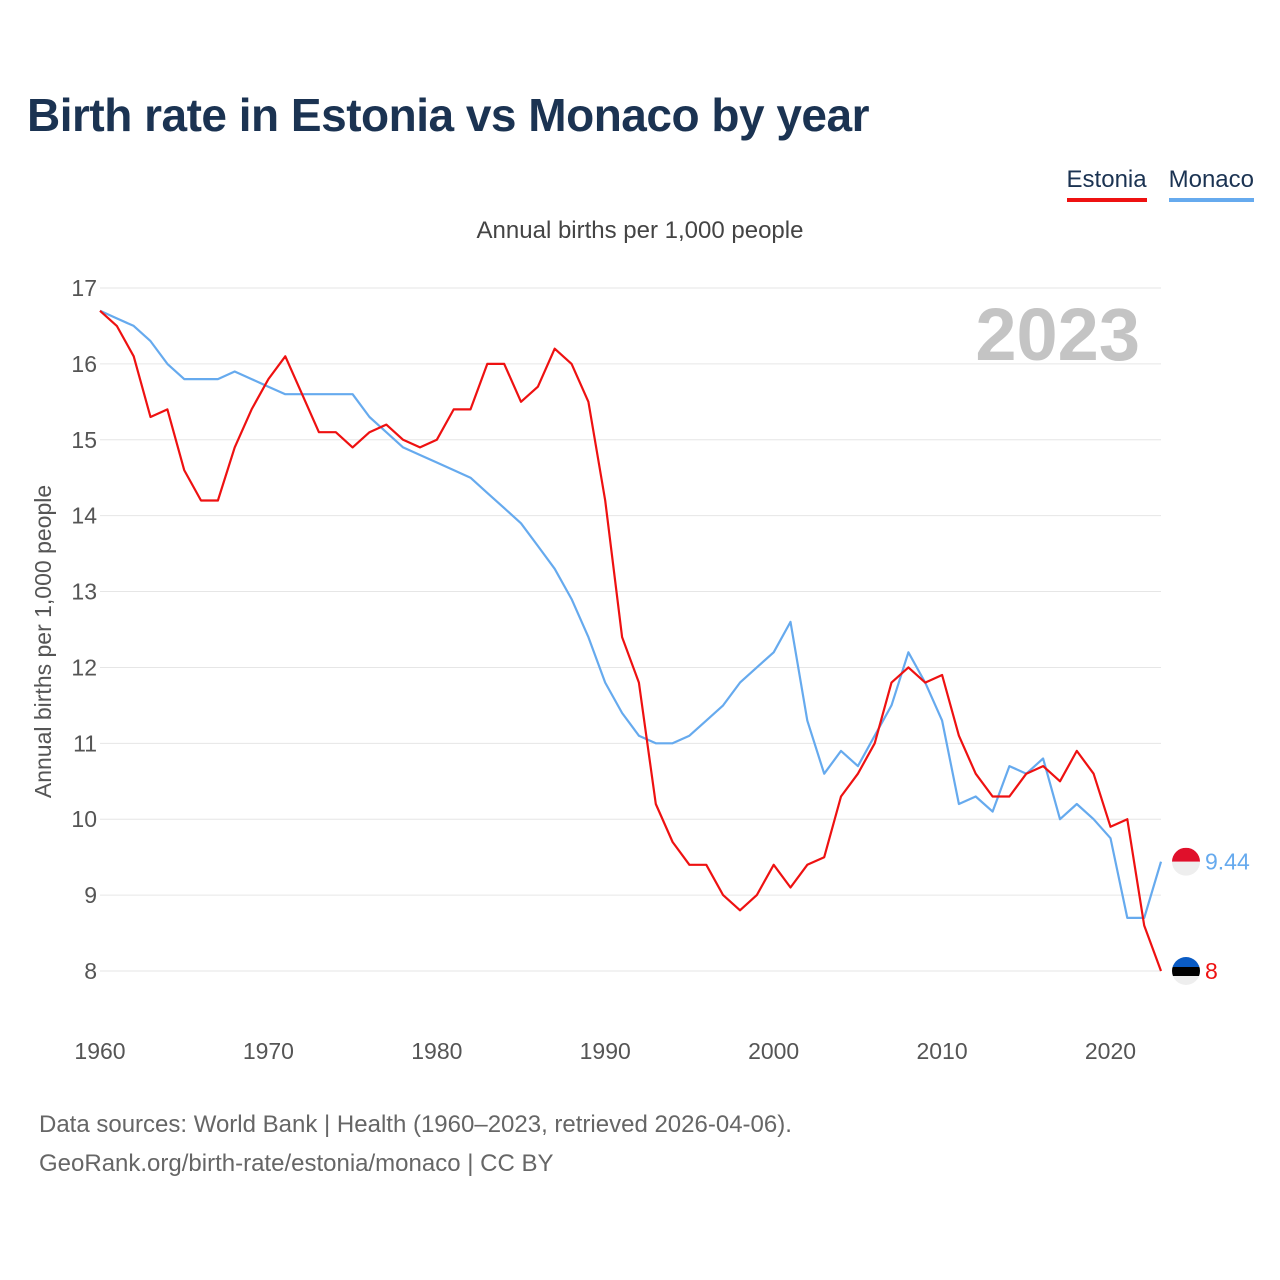 The width and height of the screenshot is (1280, 1280). What do you see at coordinates (1227, 862) in the screenshot?
I see `end-value-label-monaco: 9.44` at bounding box center [1227, 862].